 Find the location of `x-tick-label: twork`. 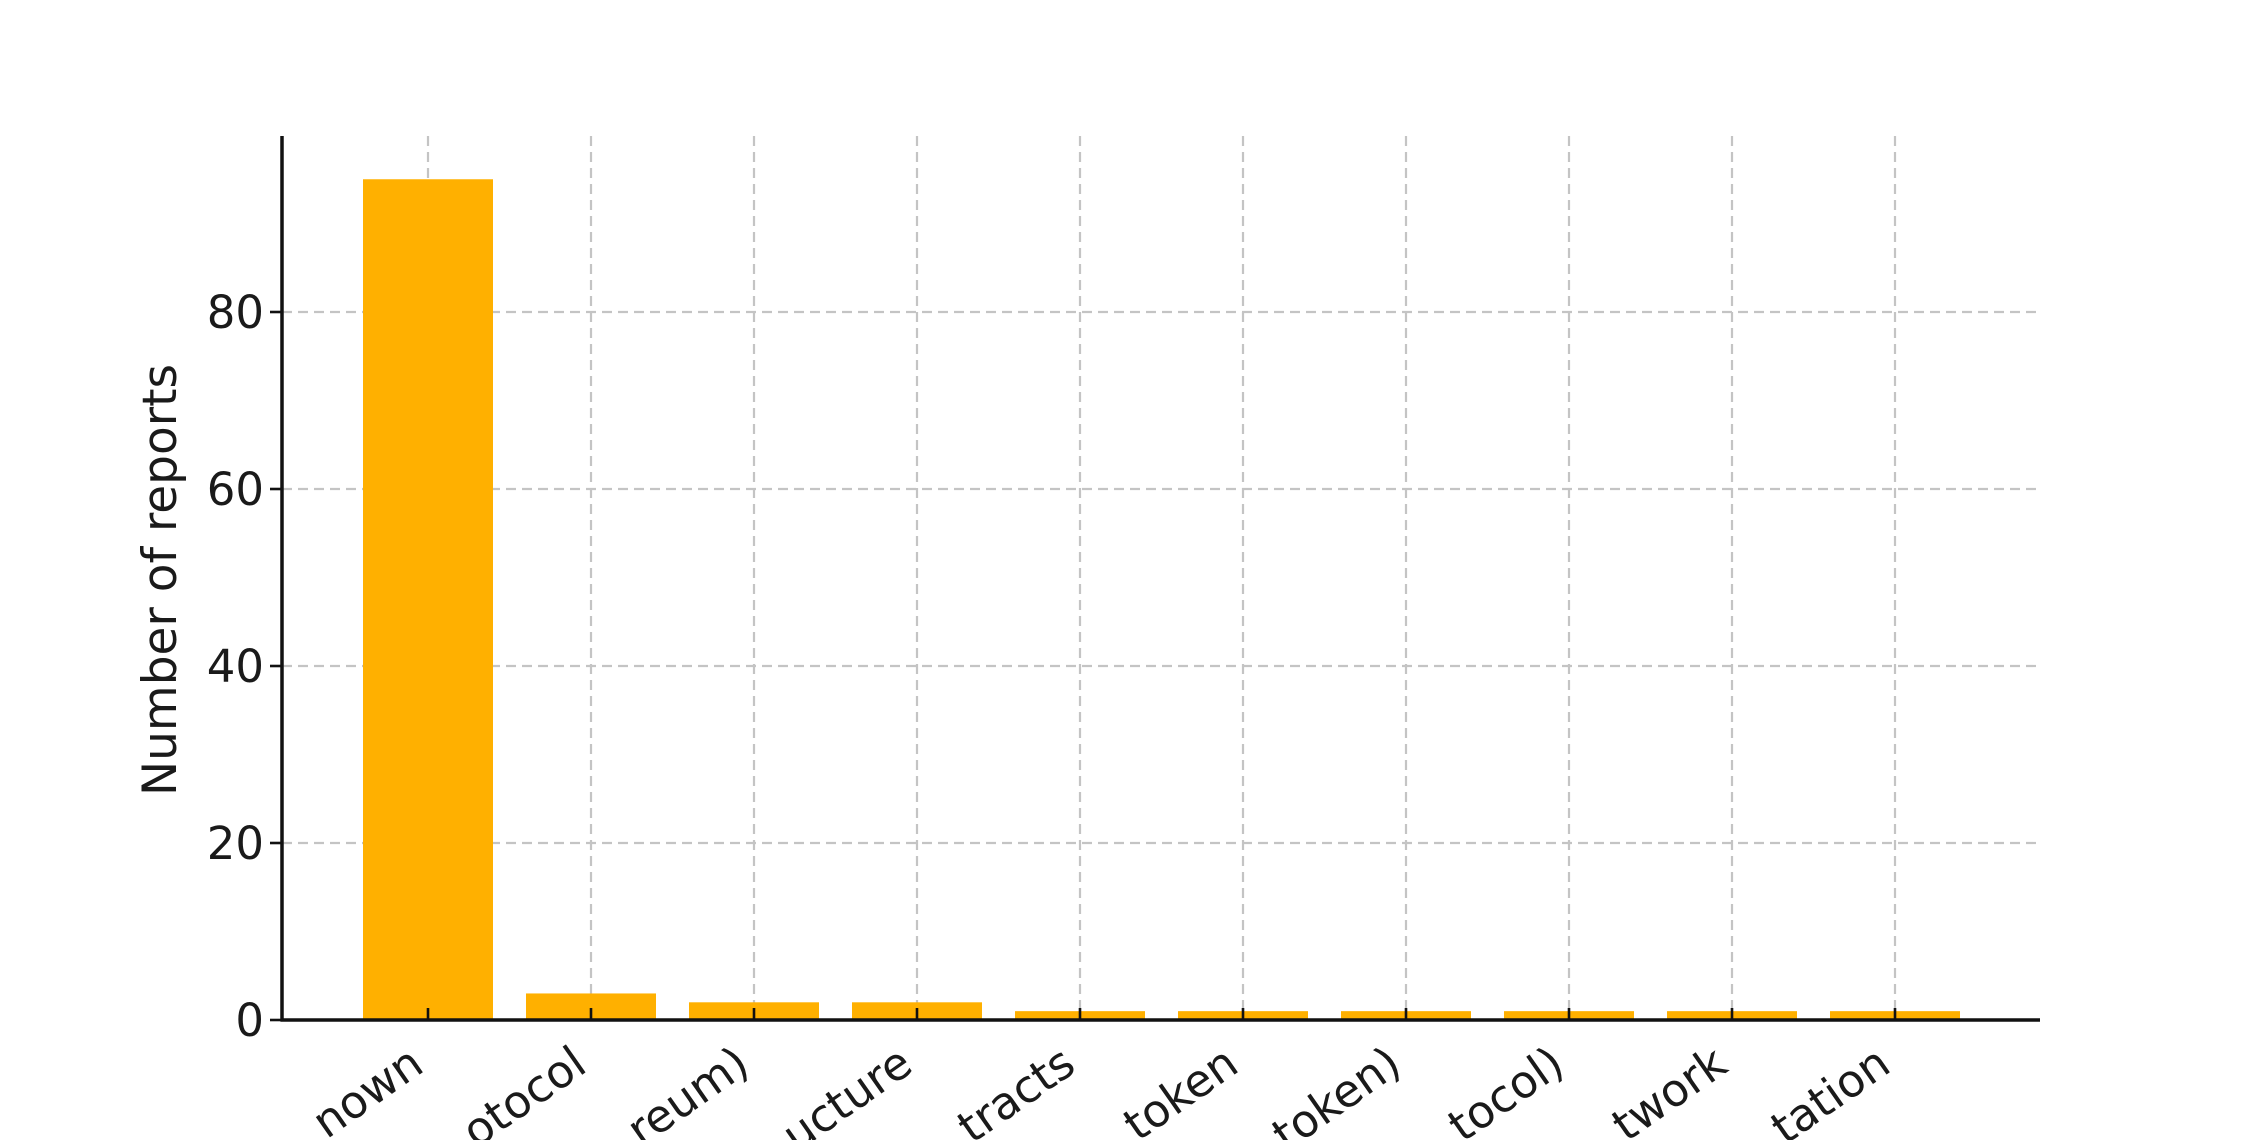

x-tick-label: twork is located at coordinates (1669, 1088).